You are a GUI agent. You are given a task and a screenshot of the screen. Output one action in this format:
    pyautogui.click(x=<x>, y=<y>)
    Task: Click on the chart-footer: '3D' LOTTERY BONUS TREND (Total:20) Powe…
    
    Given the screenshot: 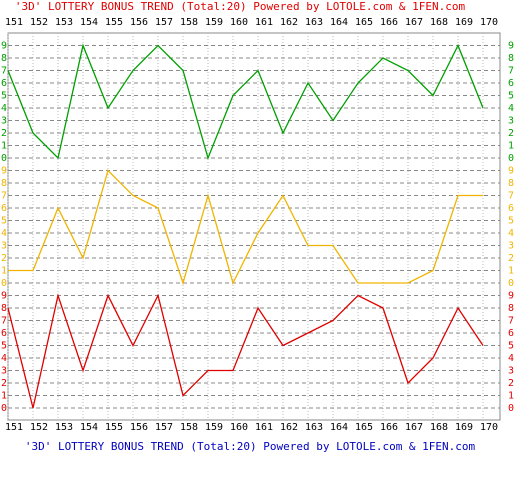 What is the action you would take?
    pyautogui.click(x=250, y=446)
    